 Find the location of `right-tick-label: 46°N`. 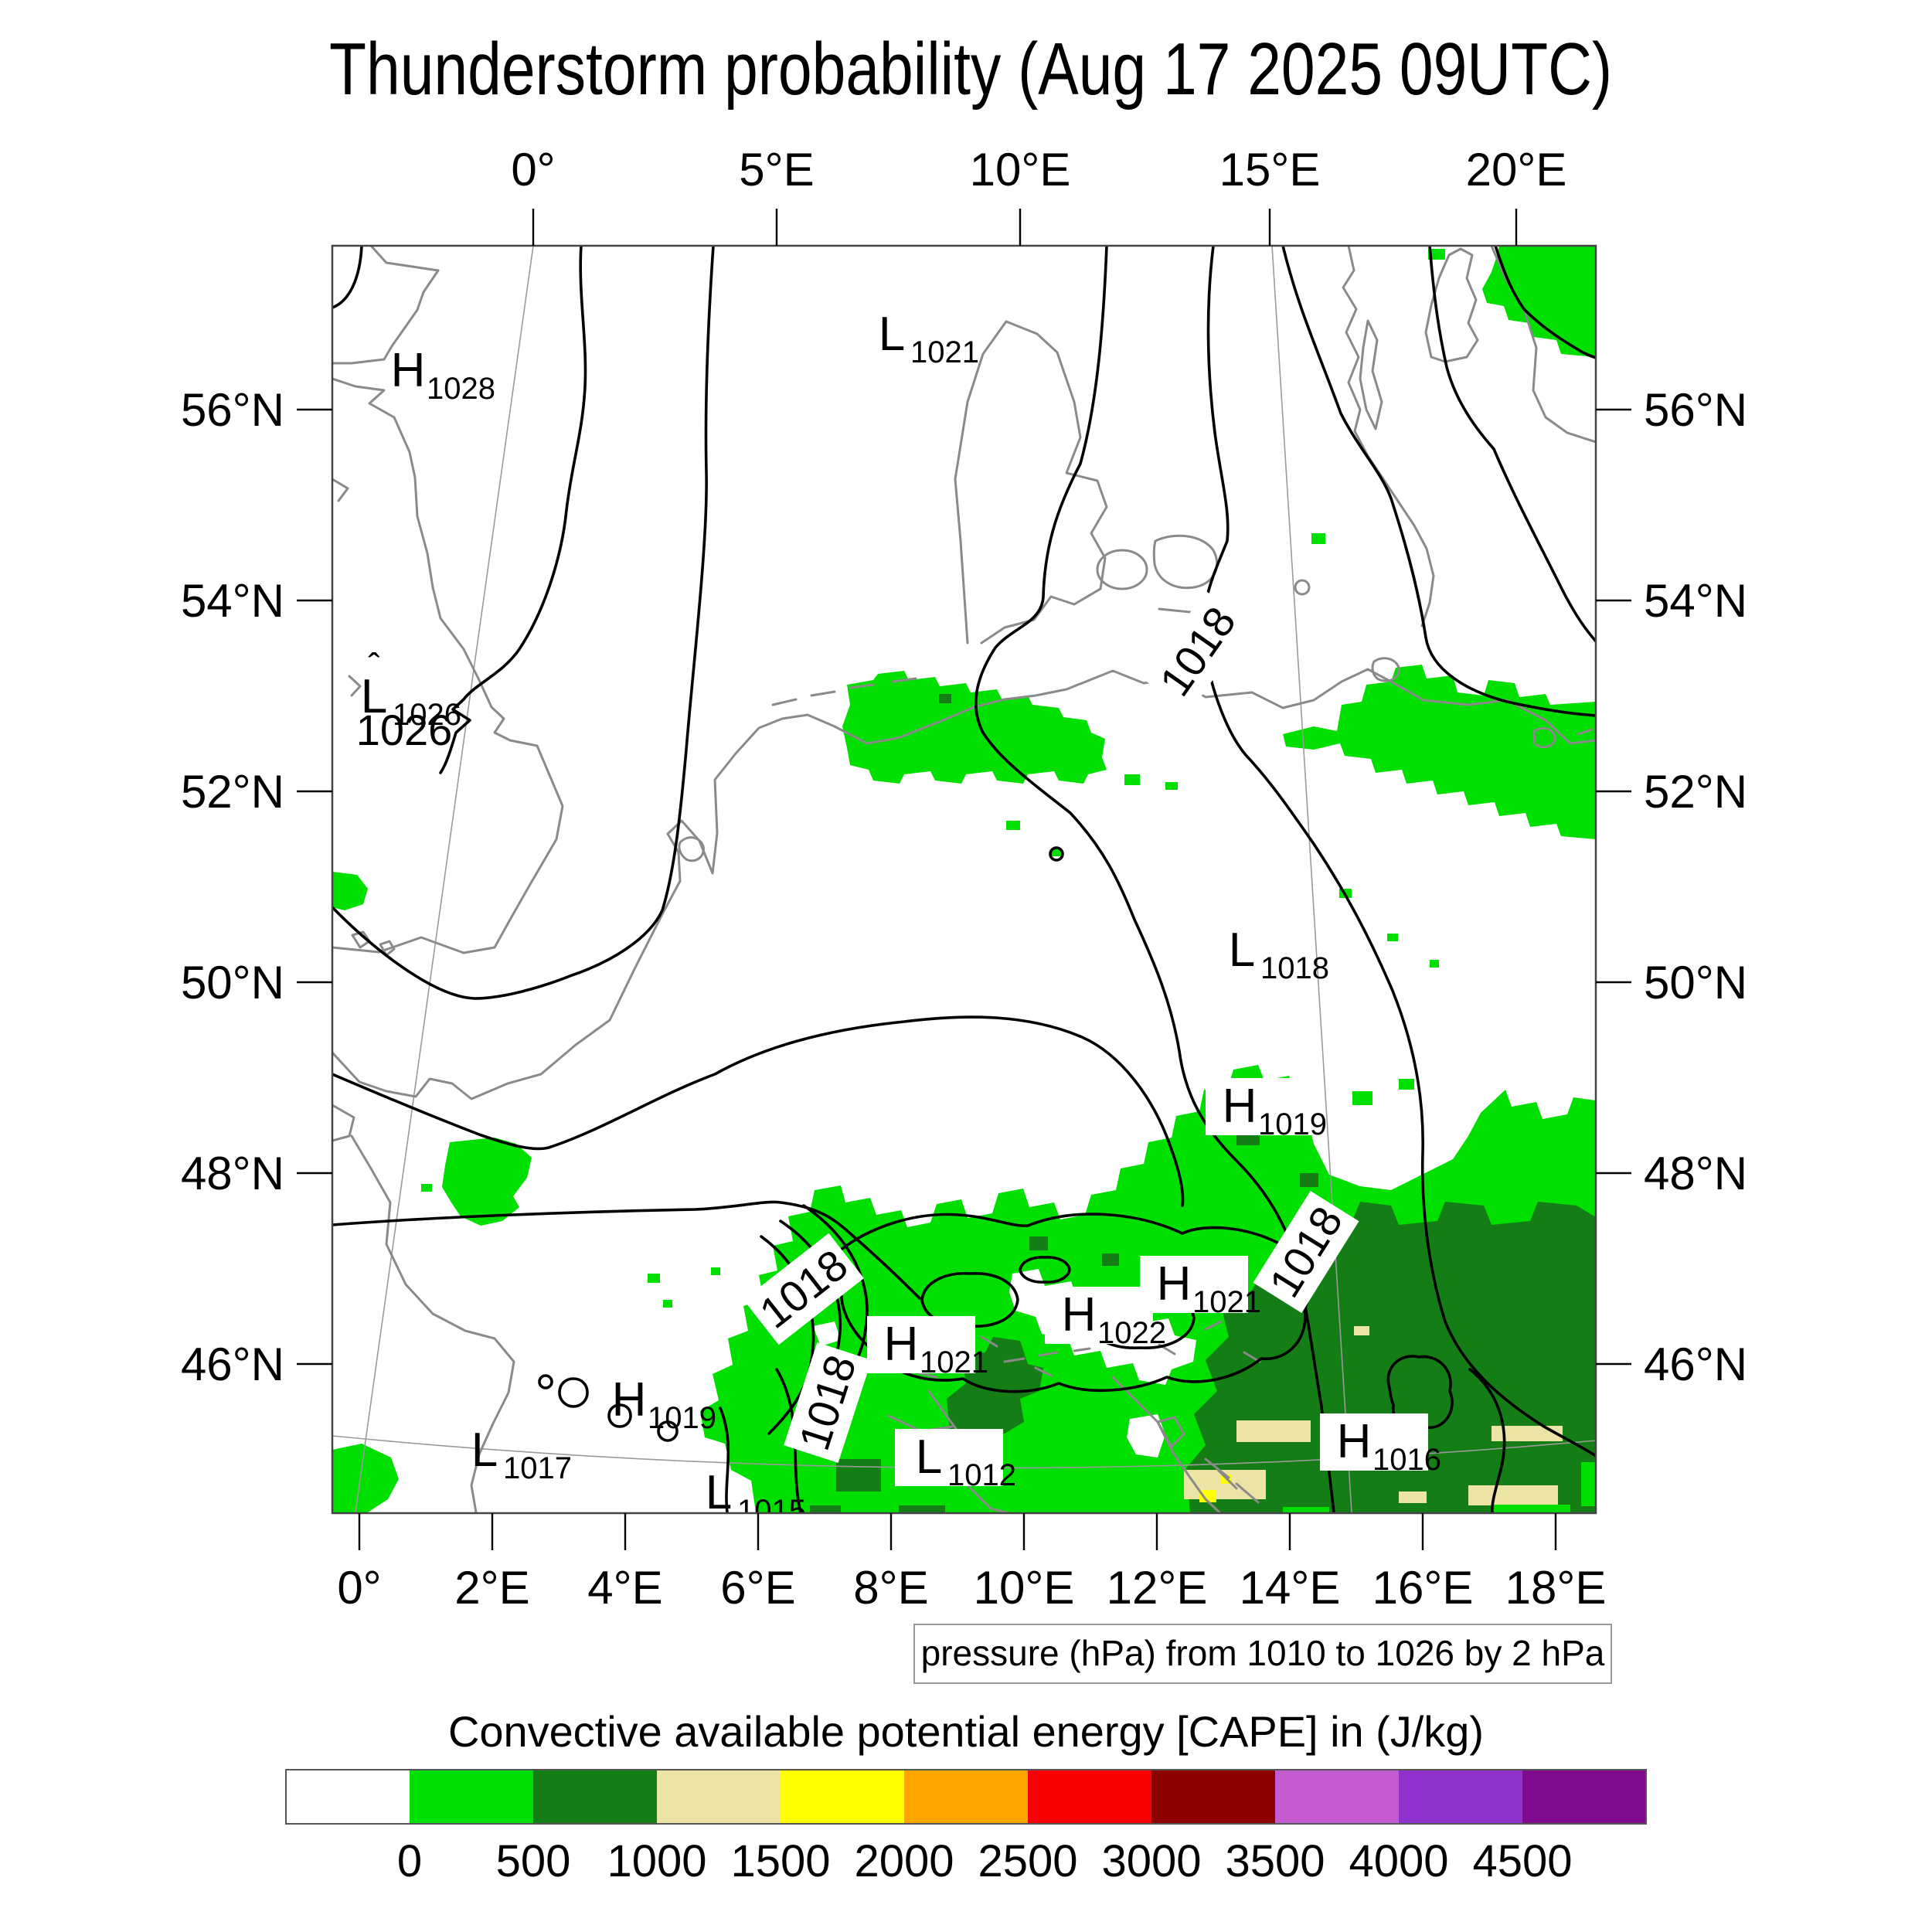

right-tick-label: 46°N is located at coordinates (1696, 1364).